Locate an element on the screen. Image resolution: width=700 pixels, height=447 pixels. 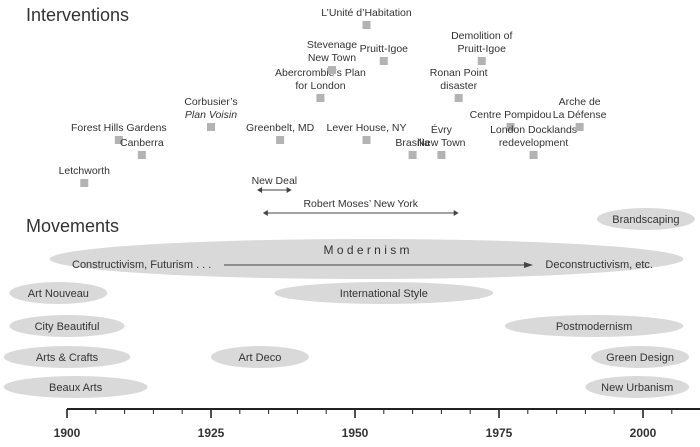
intervention-marker-canberra is located at coordinates (141, 155).